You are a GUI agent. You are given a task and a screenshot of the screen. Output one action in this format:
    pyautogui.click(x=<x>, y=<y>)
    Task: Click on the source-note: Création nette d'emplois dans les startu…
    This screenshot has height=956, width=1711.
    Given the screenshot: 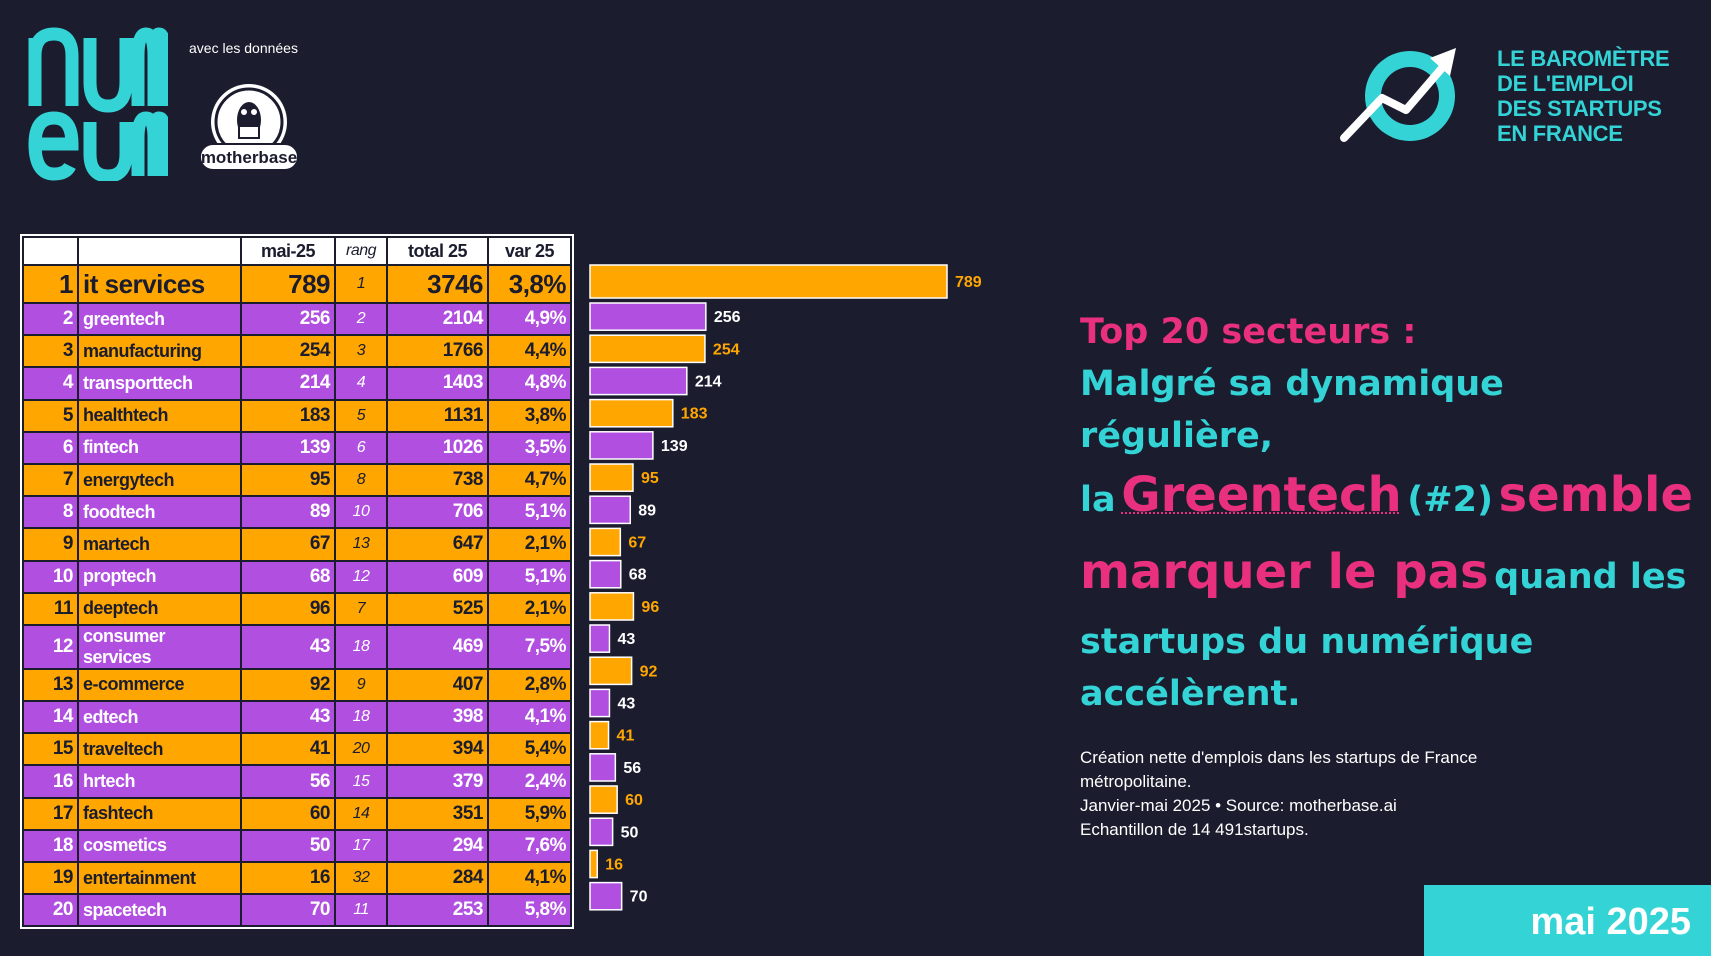 What is the action you would take?
    pyautogui.click(x=1330, y=794)
    